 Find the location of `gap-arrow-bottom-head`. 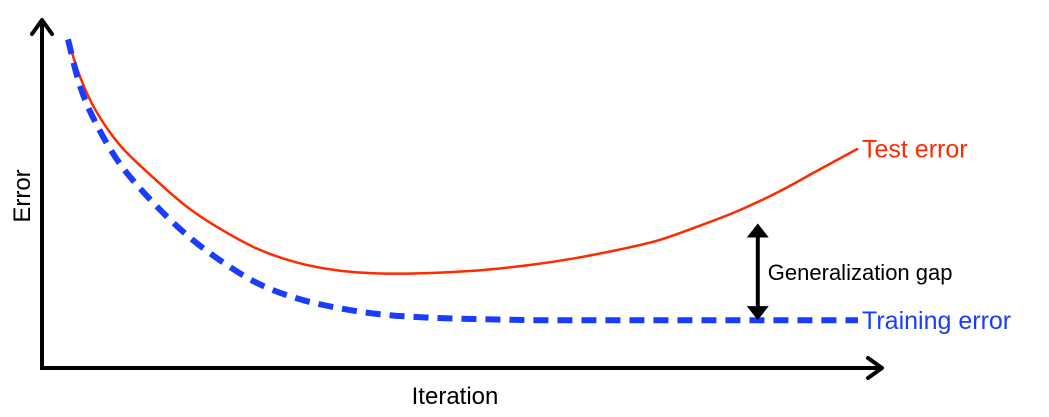

gap-arrow-bottom-head is located at coordinates (757, 313).